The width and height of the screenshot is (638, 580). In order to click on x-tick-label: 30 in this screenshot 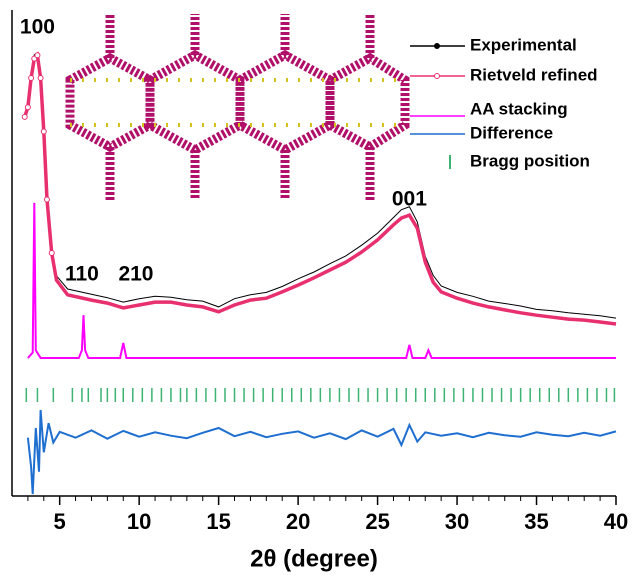, I will do `click(457, 521)`.